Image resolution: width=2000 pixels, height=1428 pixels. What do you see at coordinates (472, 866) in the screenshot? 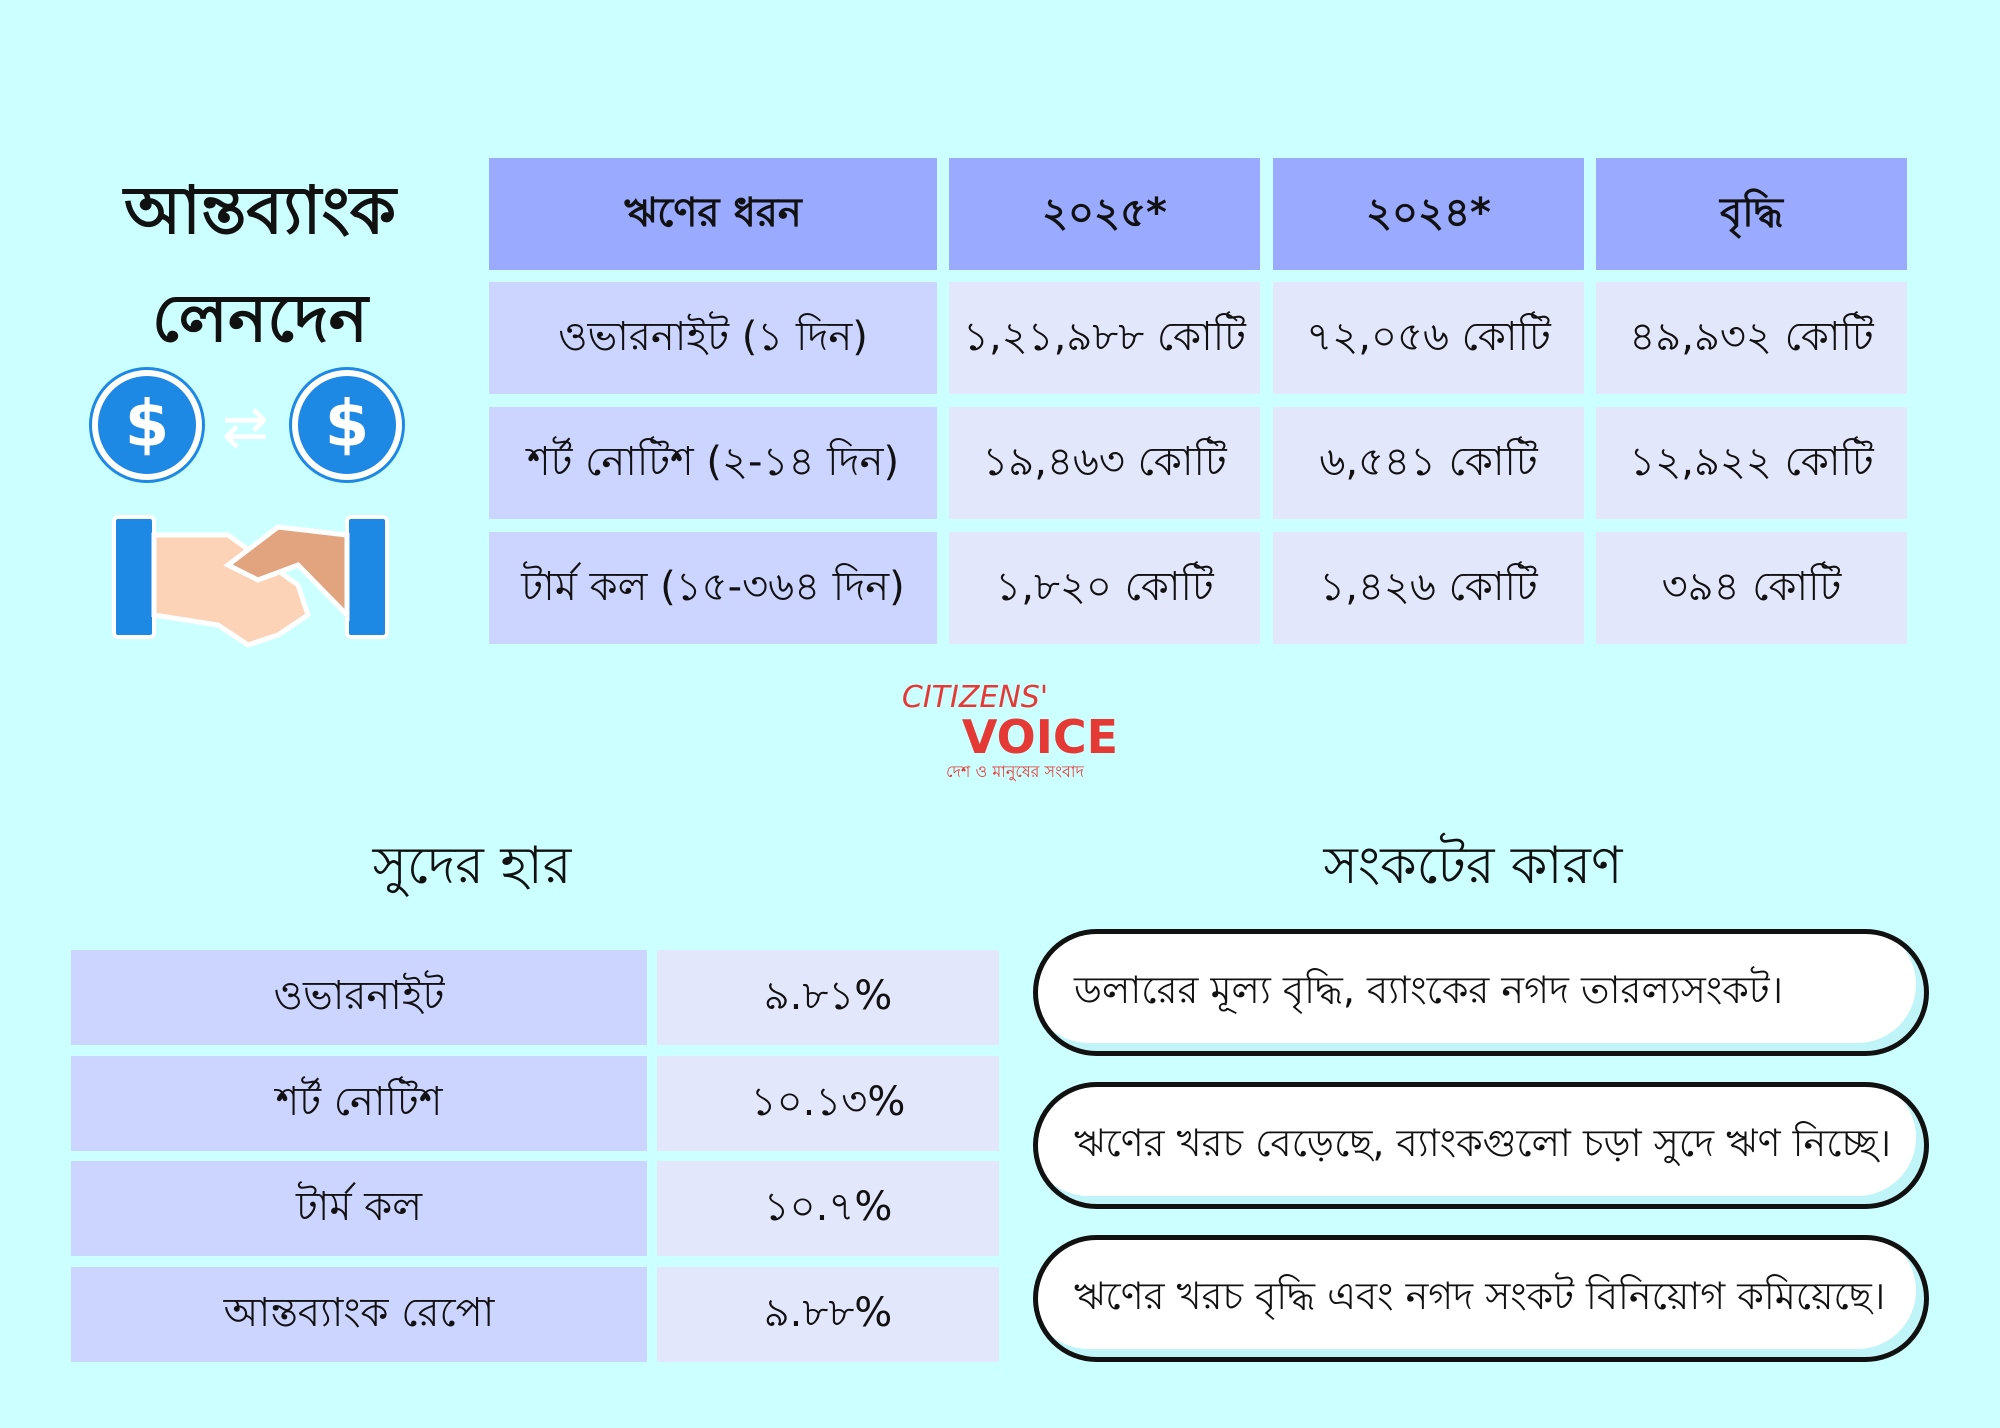
I see `rates-title: সুদের হার` at bounding box center [472, 866].